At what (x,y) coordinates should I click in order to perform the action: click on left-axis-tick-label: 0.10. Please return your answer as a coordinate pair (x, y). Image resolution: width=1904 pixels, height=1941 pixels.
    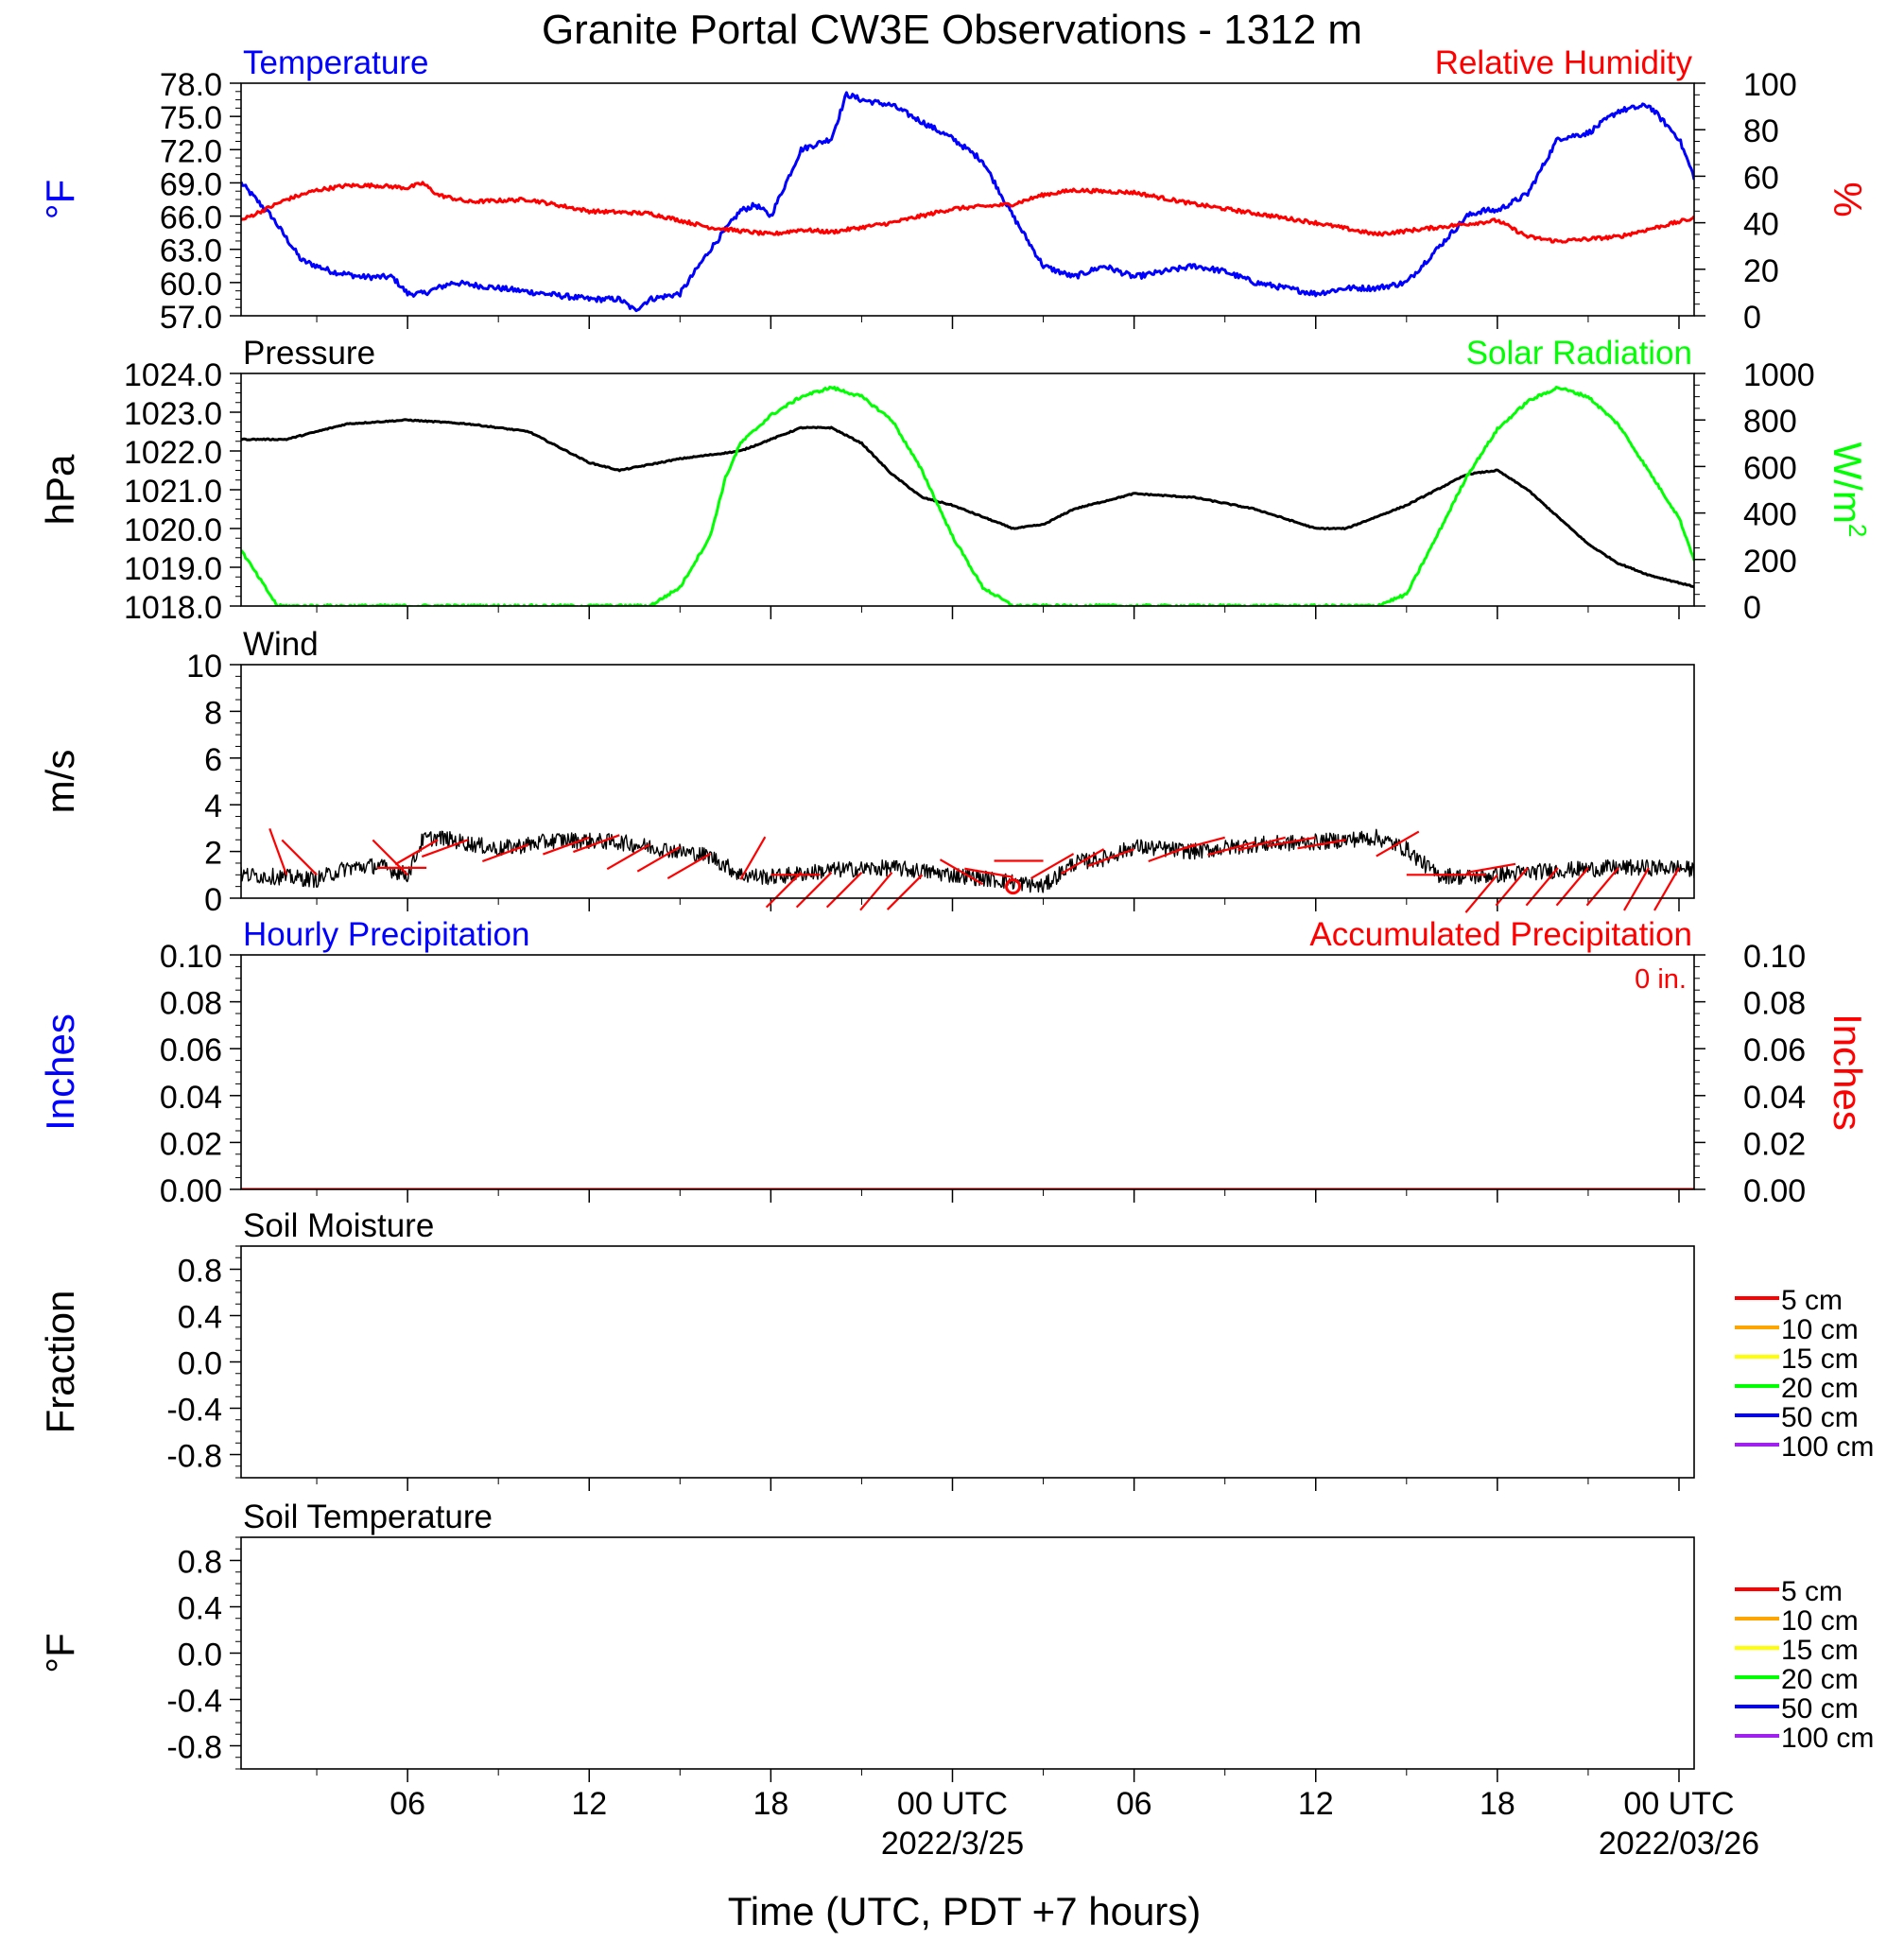
    Looking at the image, I should click on (191, 957).